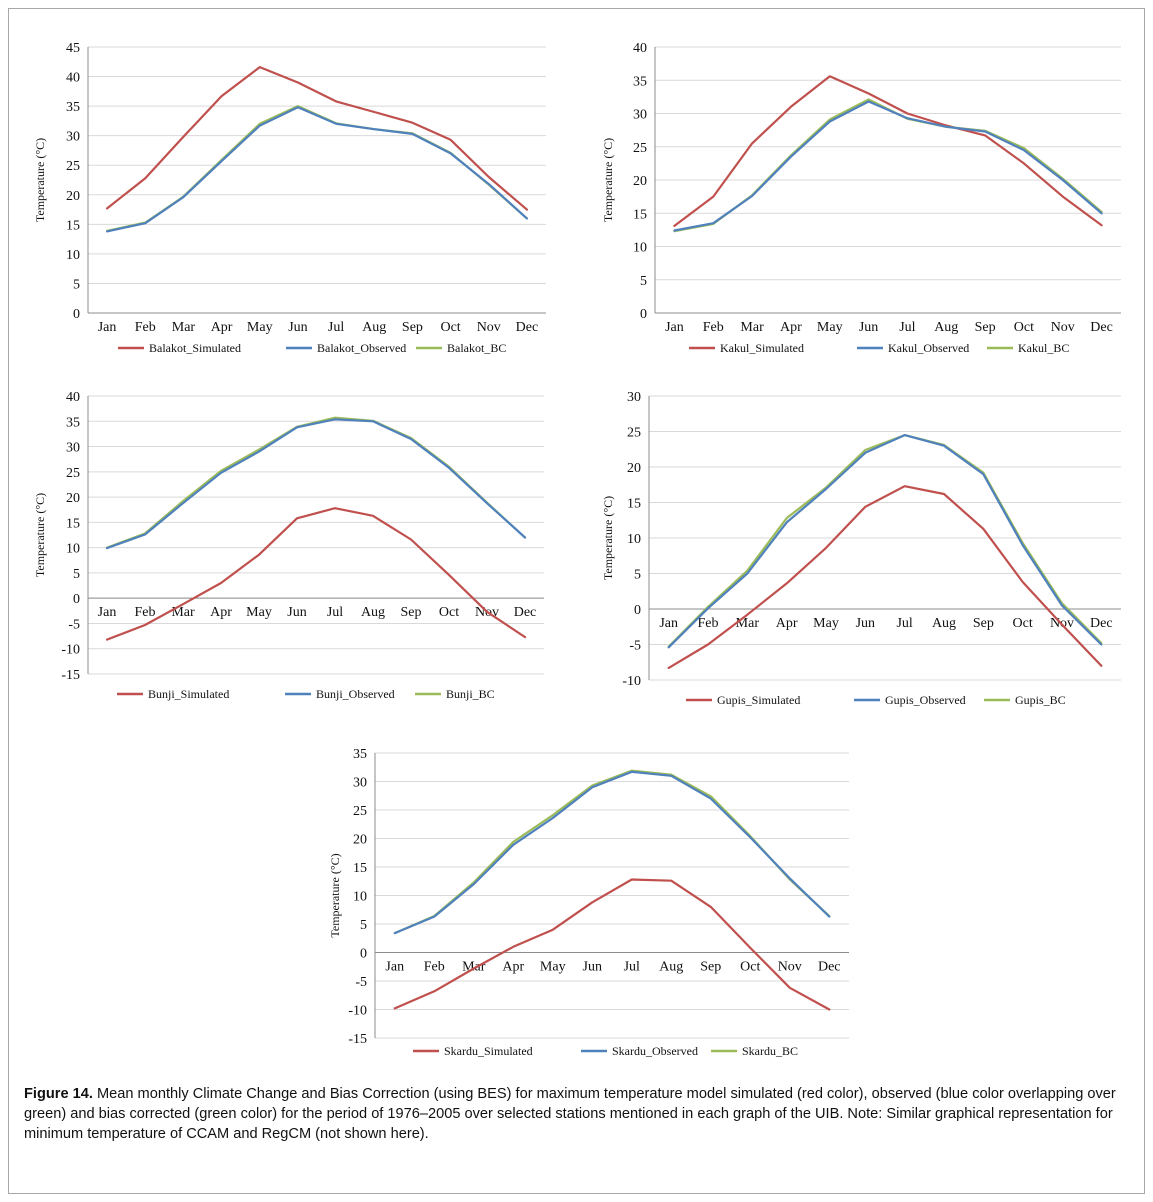 The width and height of the screenshot is (1153, 1202). I want to click on legend-label: Skardu_Simulated, so click(488, 1051).